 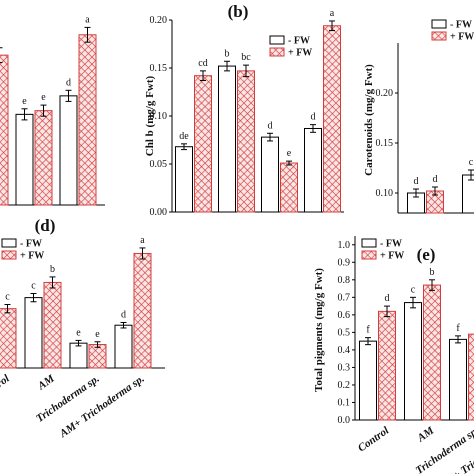 What do you see at coordinates (319, 330) in the screenshot?
I see `y-axis-label: Total pigments (mg/g Fwt)` at bounding box center [319, 330].